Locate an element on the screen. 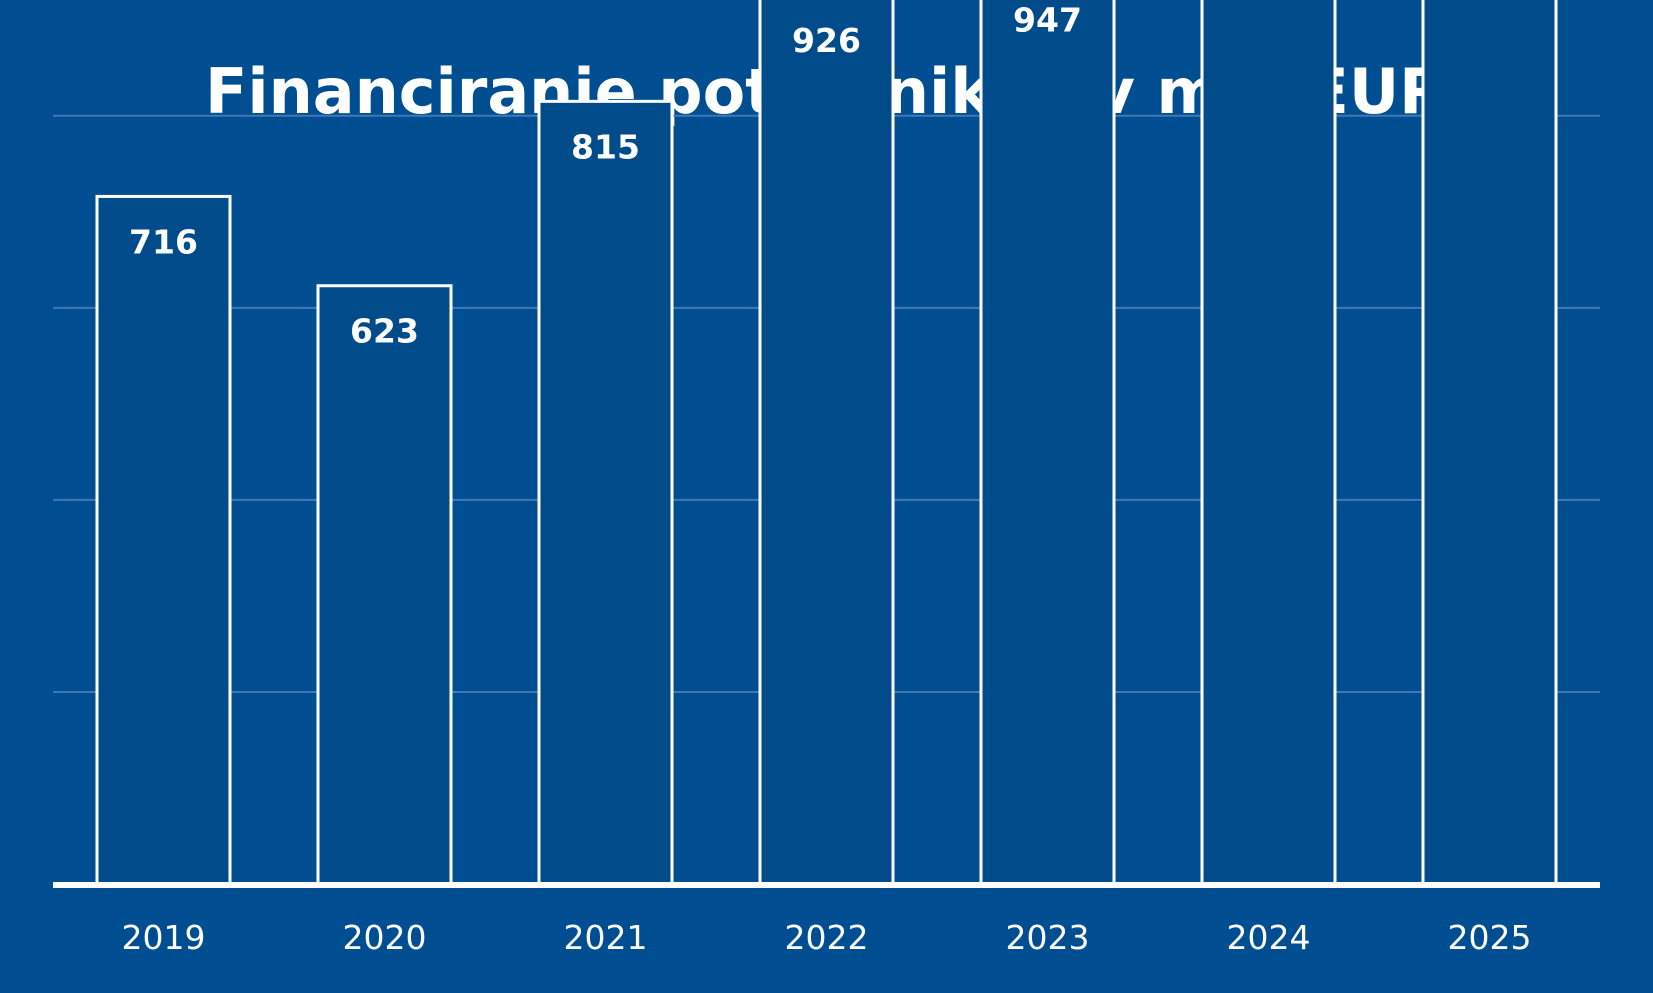 This screenshot has width=1653, height=993. value-label-2019: 716 is located at coordinates (163, 241).